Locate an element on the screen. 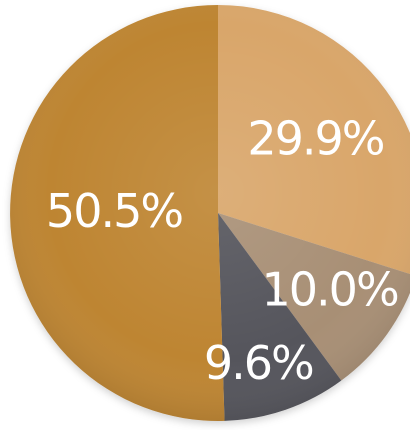 The image size is (410, 430). pie-data-label-2: 10.0% is located at coordinates (330, 290).